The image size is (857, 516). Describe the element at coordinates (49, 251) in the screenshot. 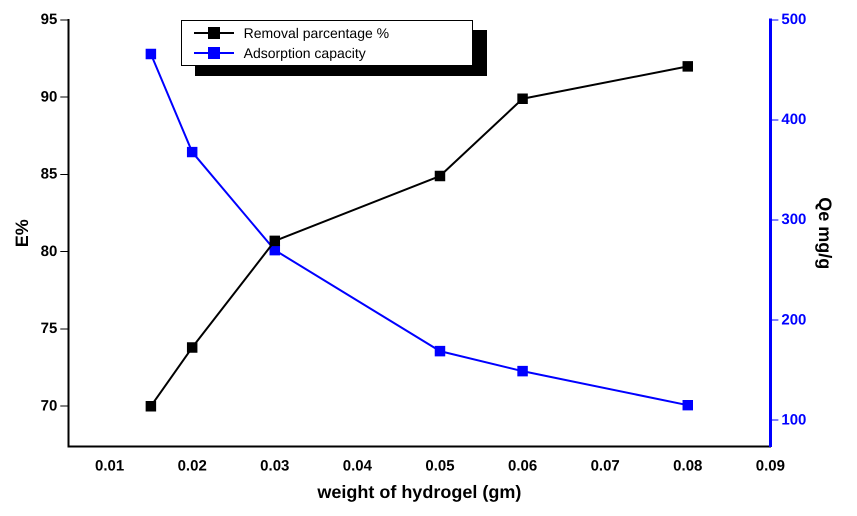

I see `y-tick-label: 80` at that location.